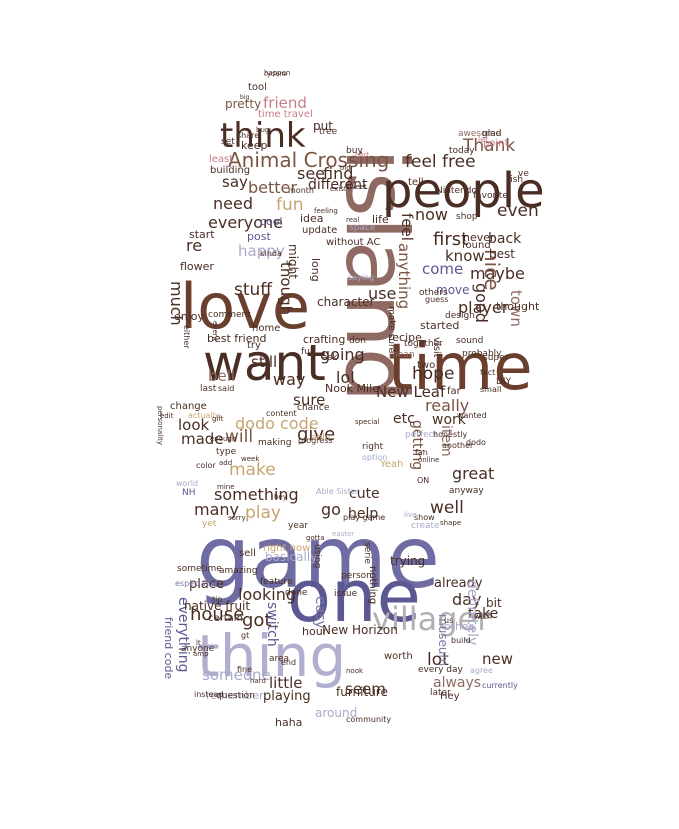 The width and height of the screenshot is (679, 829). Describe the element at coordinates (301, 190) in the screenshot. I see `word-month: month` at that location.